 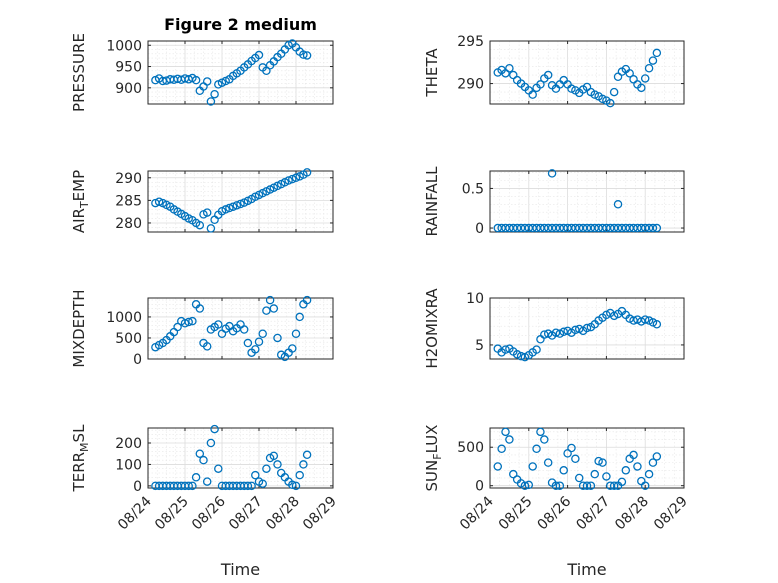 What do you see at coordinates (470, 448) in the screenshot?
I see `y-tick-label: 500` at bounding box center [470, 448].